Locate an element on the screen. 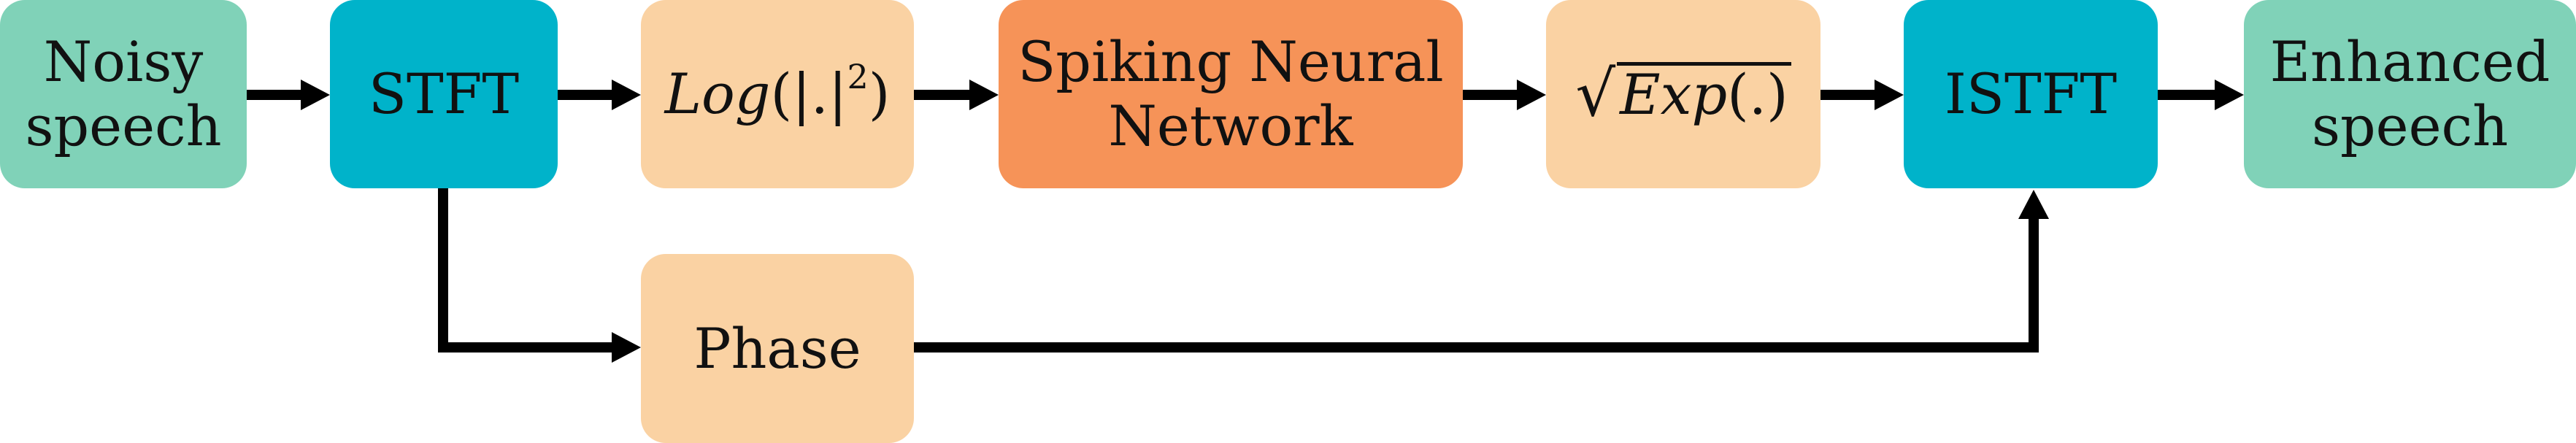 Image resolution: width=2576 pixels, height=443 pixels. arrowhead-snn-to-exp is located at coordinates (1531, 95).